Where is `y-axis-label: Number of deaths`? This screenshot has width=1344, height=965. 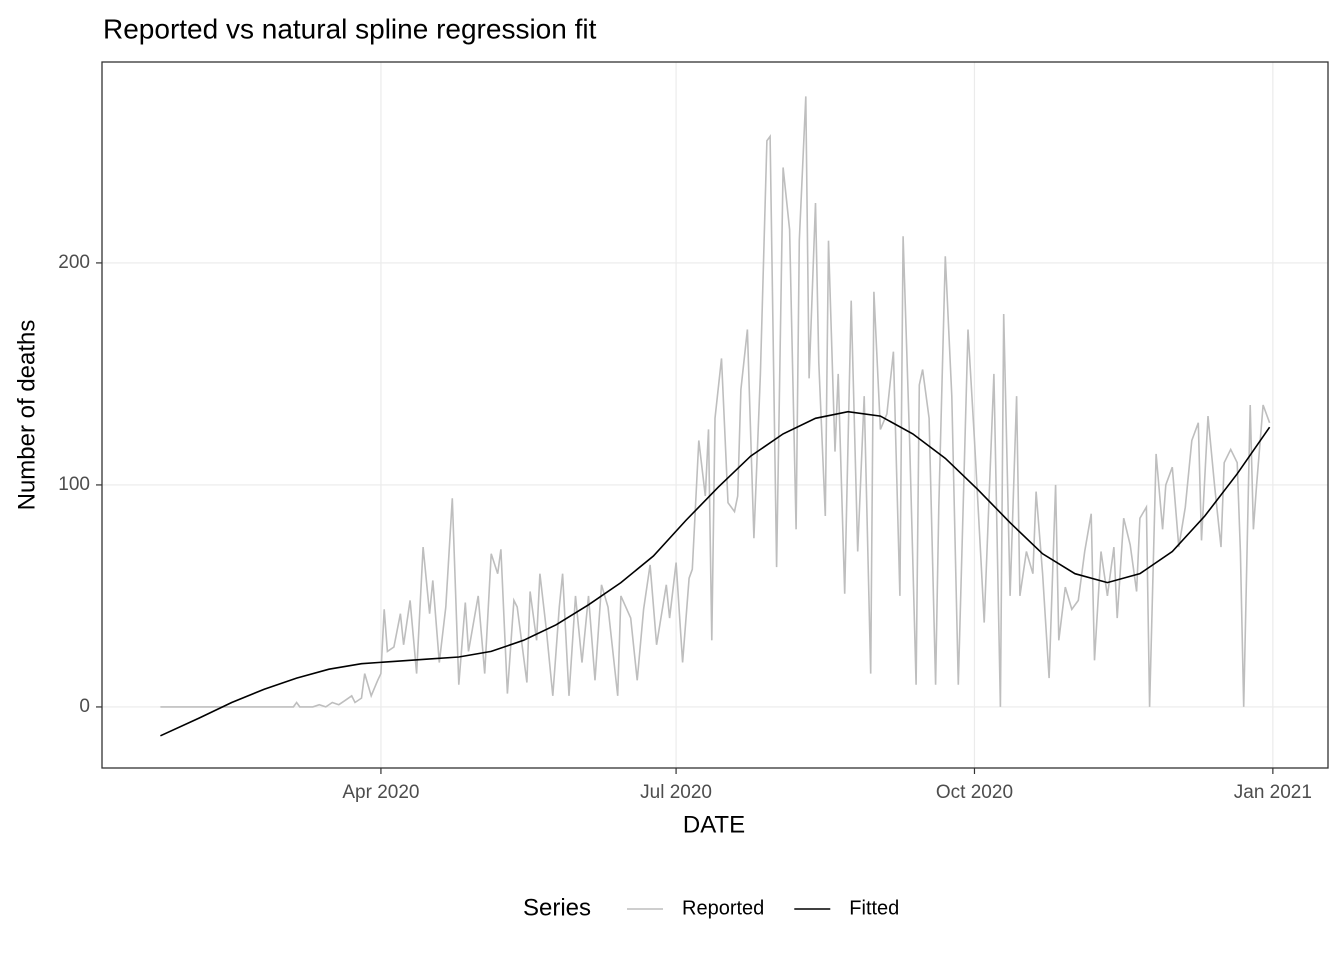 y-axis-label: Number of deaths is located at coordinates (26, 415).